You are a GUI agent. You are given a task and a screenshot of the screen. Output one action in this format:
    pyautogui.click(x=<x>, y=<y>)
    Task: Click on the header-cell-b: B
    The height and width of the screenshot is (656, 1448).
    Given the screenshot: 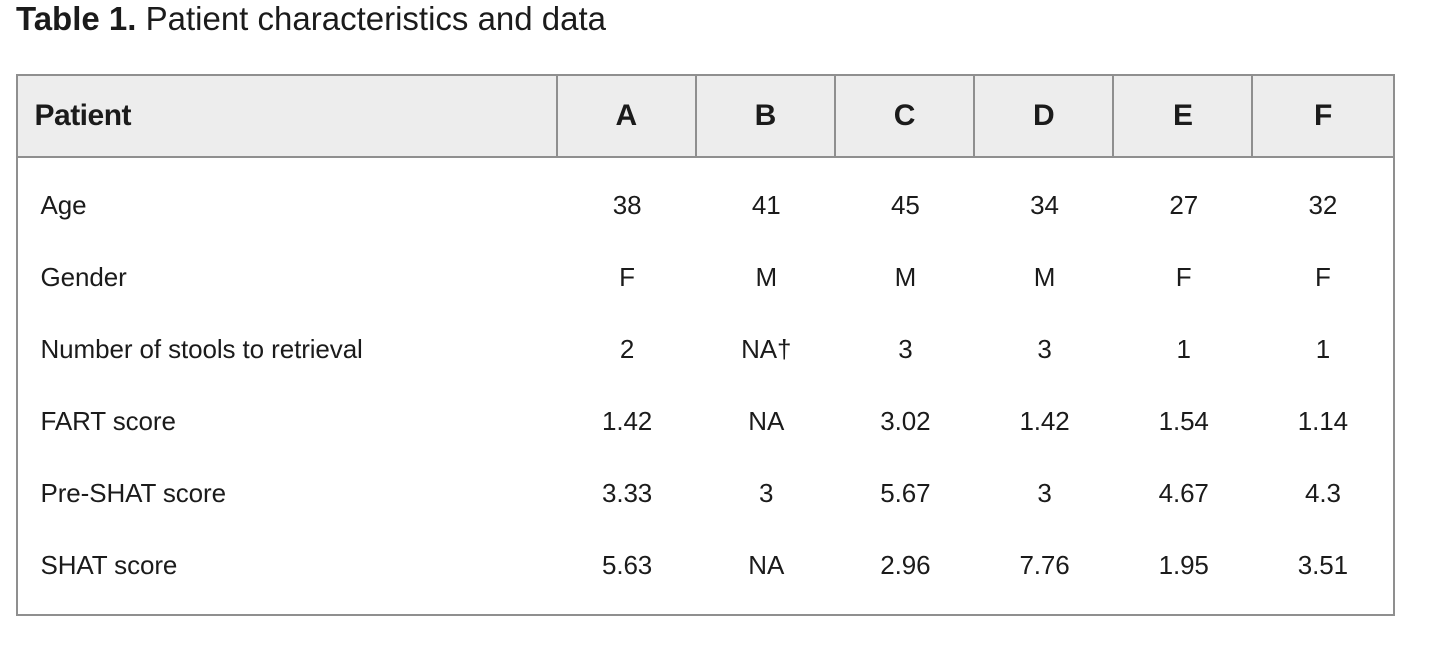 What is the action you would take?
    pyautogui.click(x=766, y=116)
    